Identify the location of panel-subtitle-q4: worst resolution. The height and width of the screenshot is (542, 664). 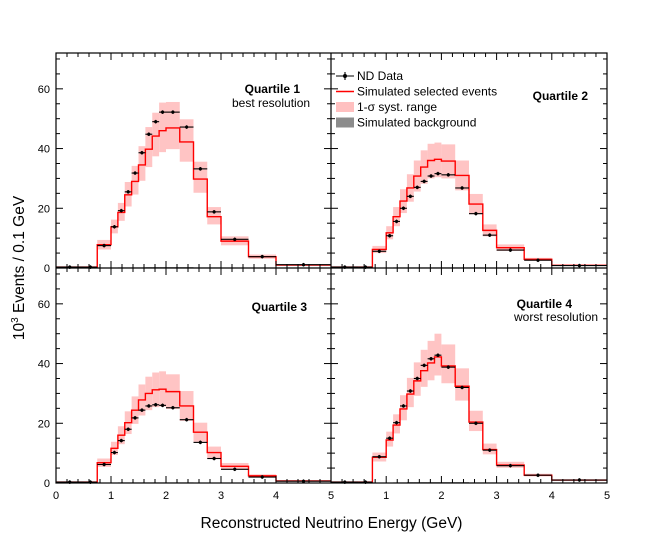
(555, 317).